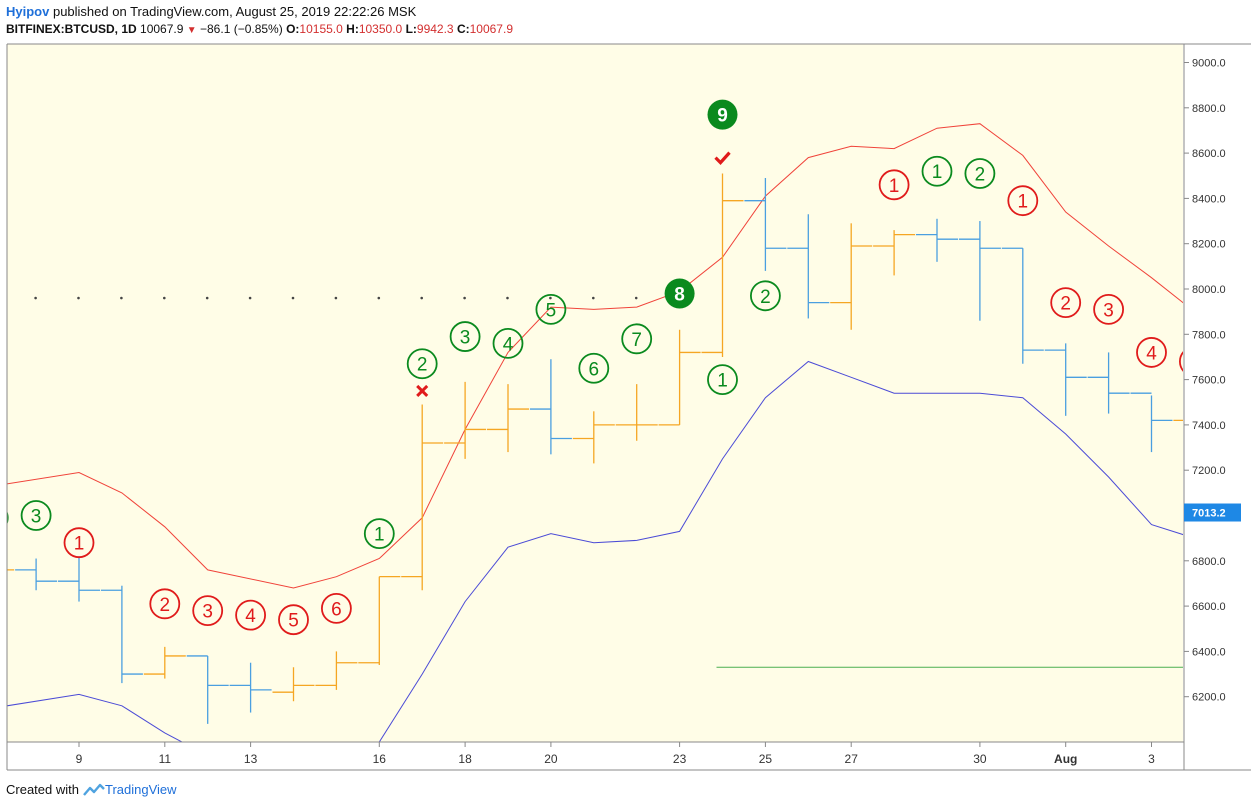 Image resolution: width=1251 pixels, height=808 pixels. What do you see at coordinates (1209, 607) in the screenshot?
I see `y-tick-label: 6600.0` at bounding box center [1209, 607].